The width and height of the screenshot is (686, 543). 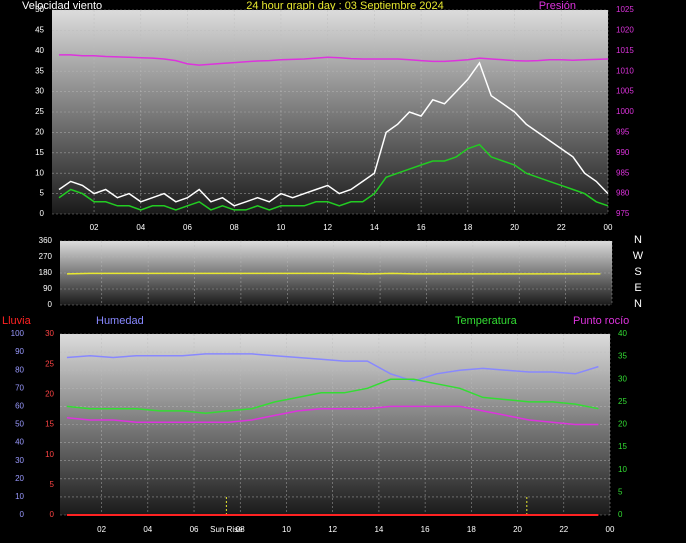 I want to click on y2-tick-label: 1025, so click(x=625, y=9).